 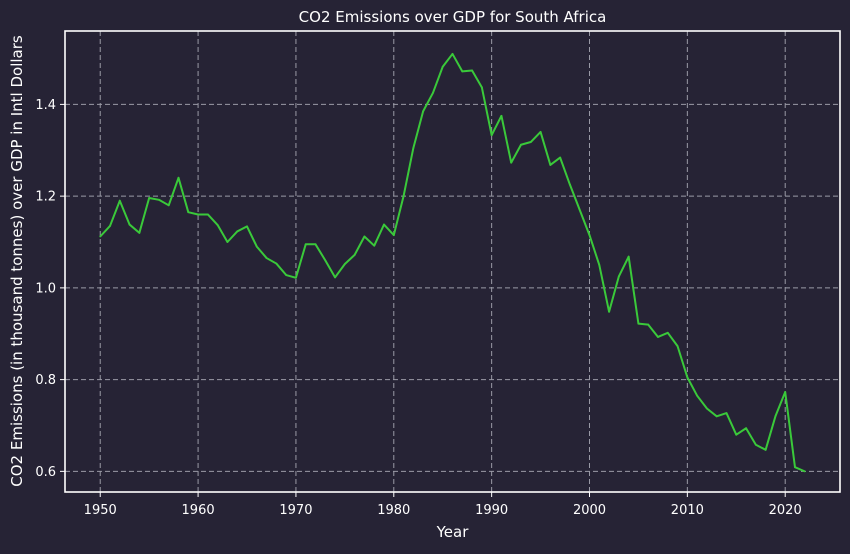 I want to click on y-tick-label: 1.4, so click(x=45, y=105).